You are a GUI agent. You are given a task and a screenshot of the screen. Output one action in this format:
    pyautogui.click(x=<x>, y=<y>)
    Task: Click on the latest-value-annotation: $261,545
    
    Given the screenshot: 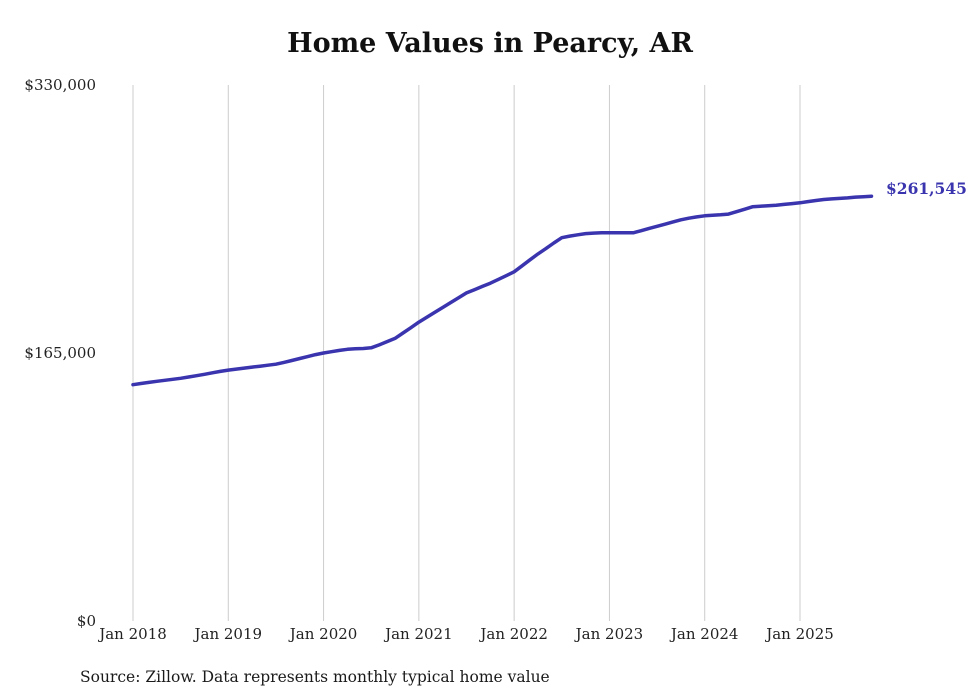 What is the action you would take?
    pyautogui.click(x=926, y=188)
    